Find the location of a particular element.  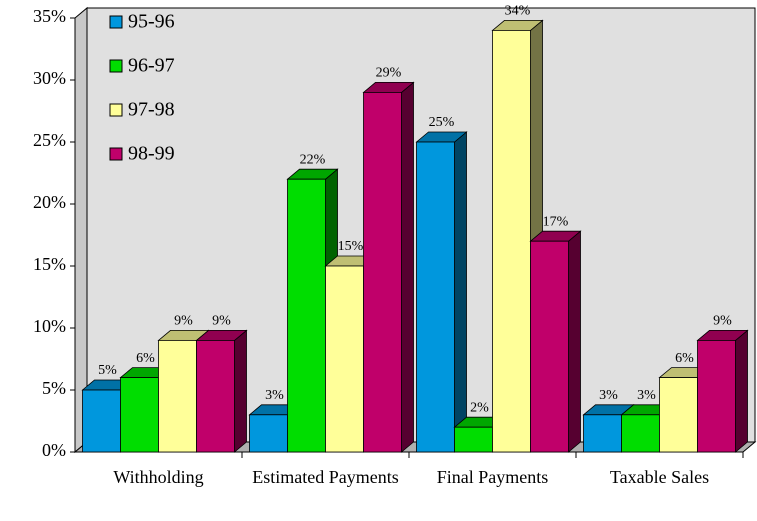

y-tick-label: 25% is located at coordinates (49, 140).